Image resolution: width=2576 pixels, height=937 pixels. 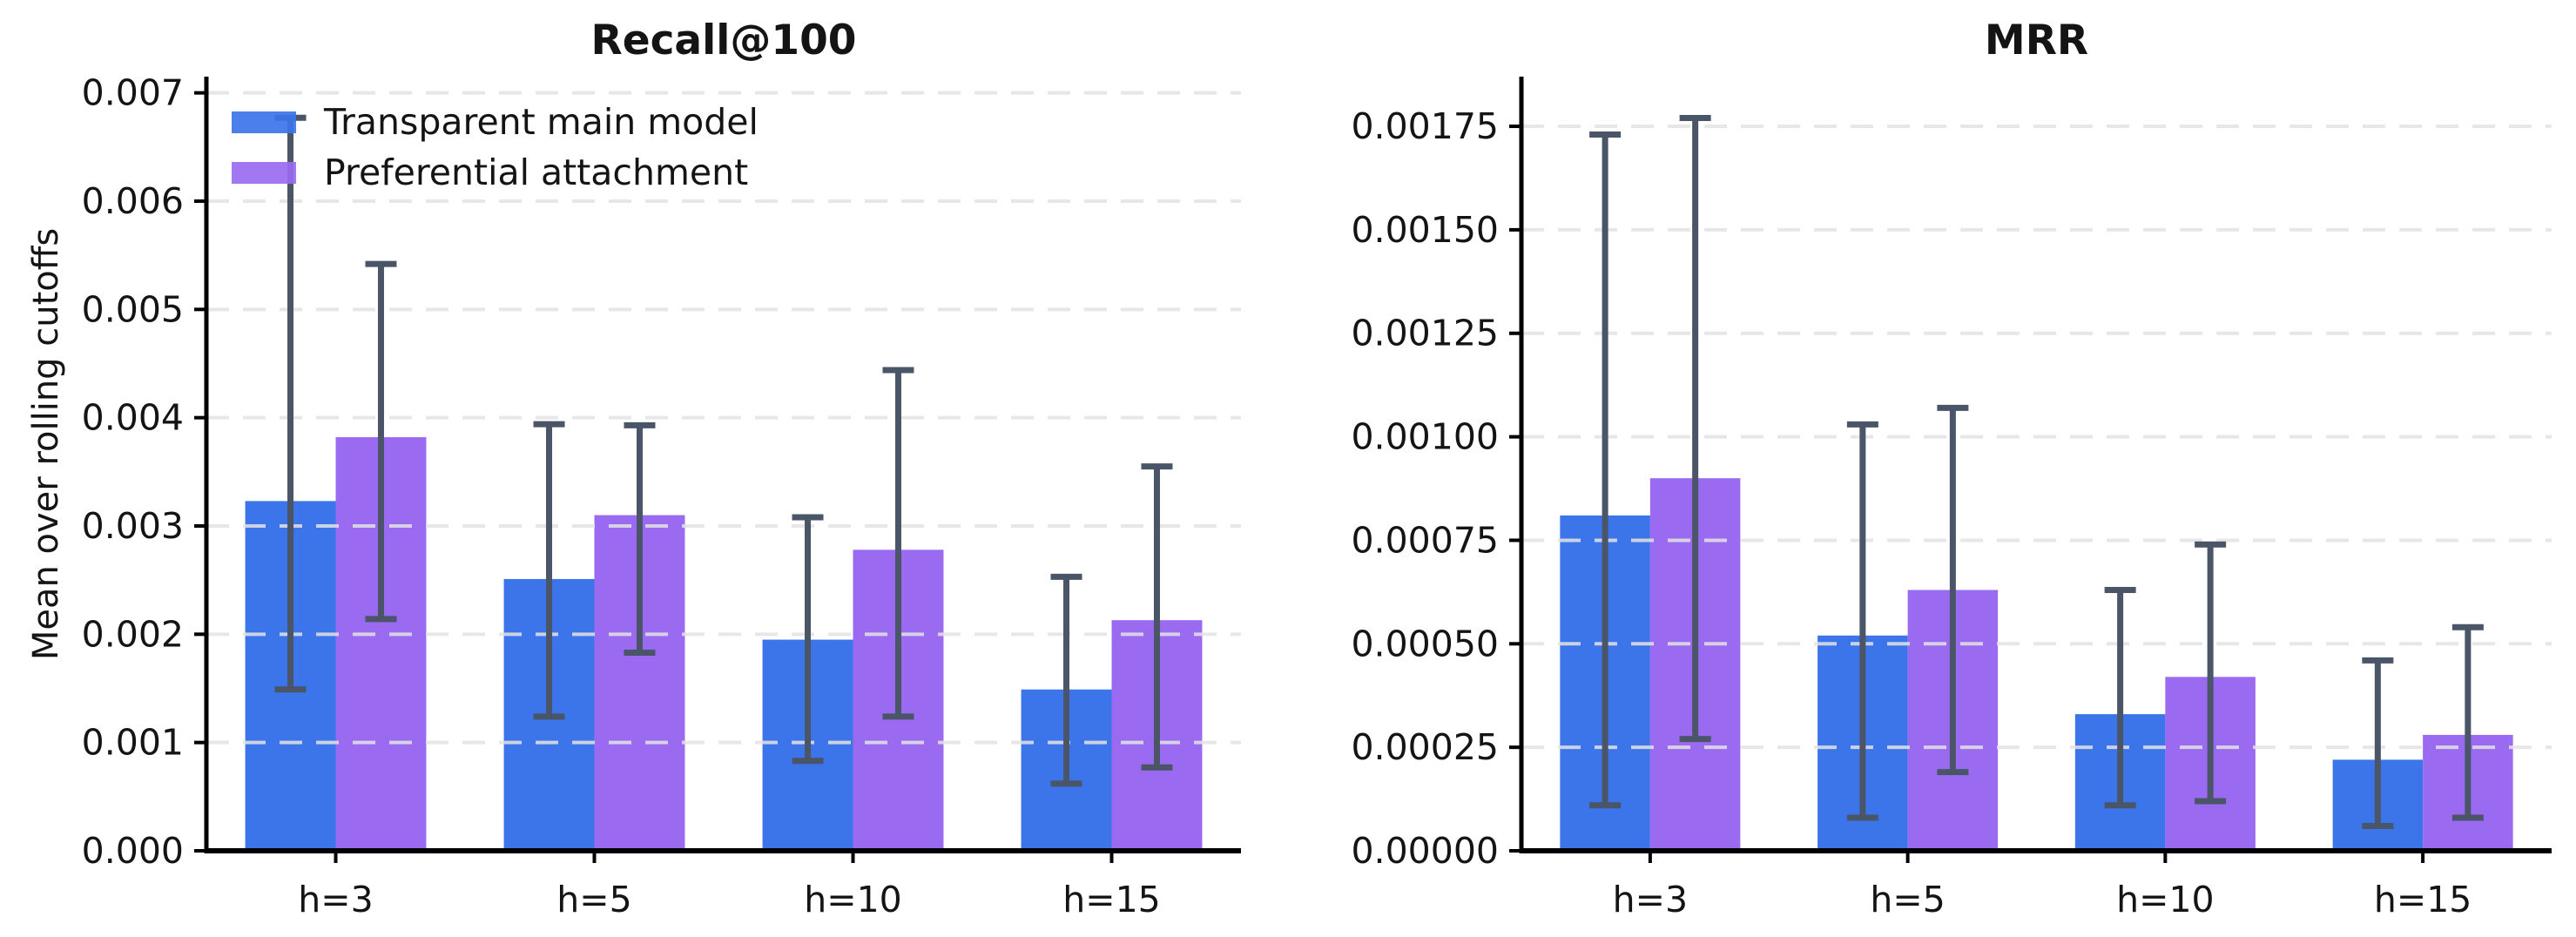 I want to click on y-tick-label: 0.000, so click(x=133, y=851).